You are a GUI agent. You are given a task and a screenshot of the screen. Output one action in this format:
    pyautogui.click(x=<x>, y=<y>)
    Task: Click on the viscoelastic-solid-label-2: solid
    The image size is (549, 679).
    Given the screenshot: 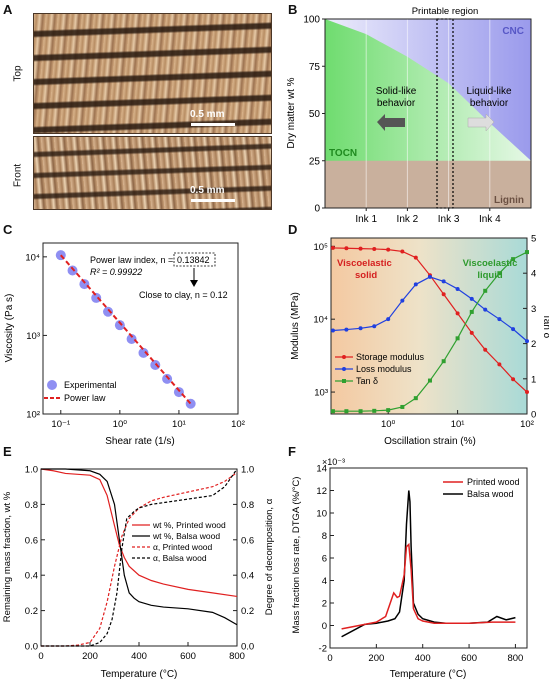 What is the action you would take?
    pyautogui.click(x=366, y=275)
    